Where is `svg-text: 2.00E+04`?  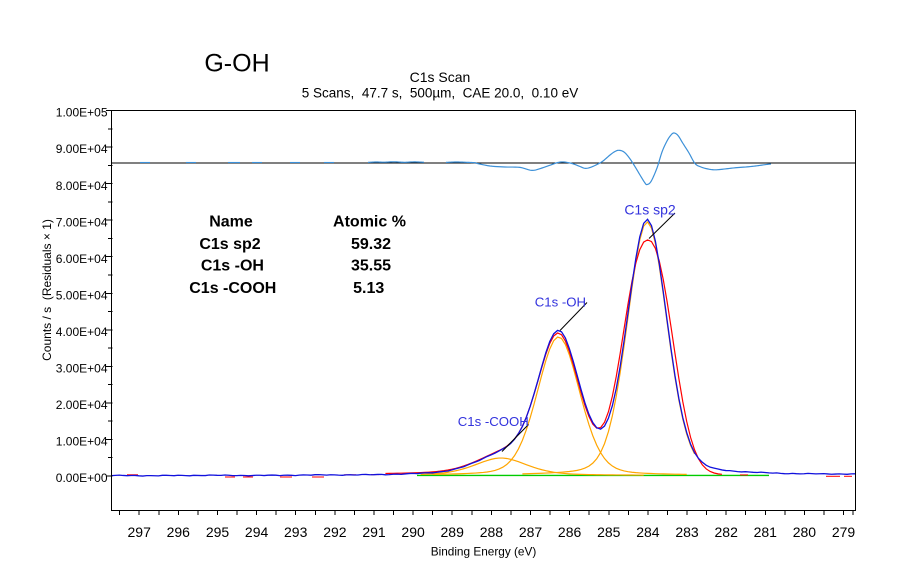
svg-text: 2.00E+04 is located at coordinates (82, 405).